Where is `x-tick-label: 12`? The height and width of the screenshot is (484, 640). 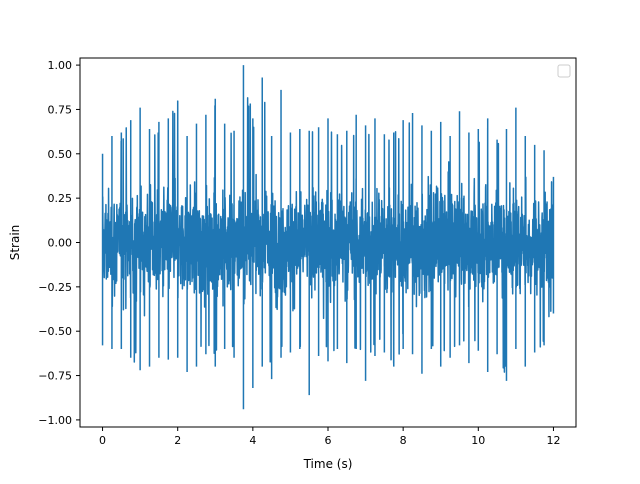 x-tick-label: 12 is located at coordinates (553, 440).